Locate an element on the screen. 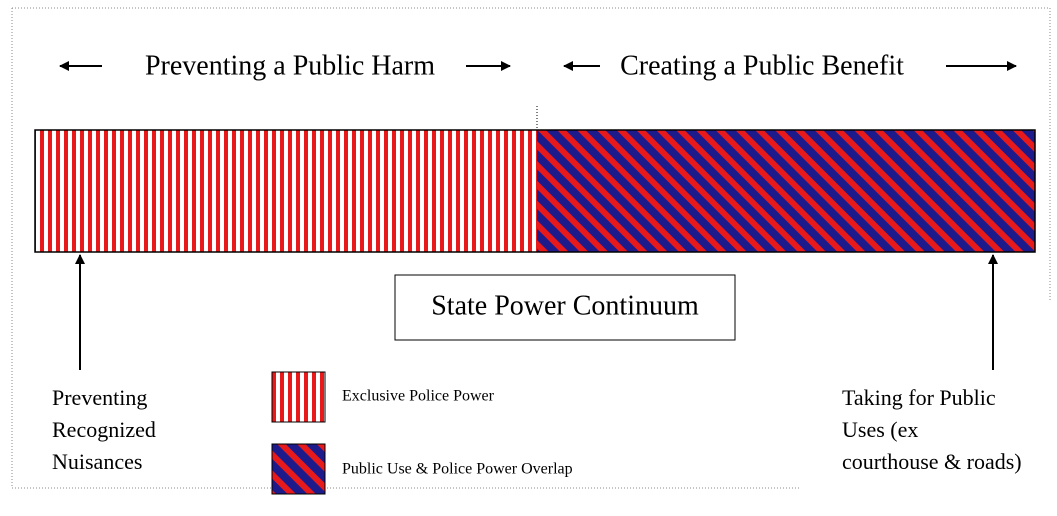  right-label-line: courthouse & roads) is located at coordinates (932, 461).